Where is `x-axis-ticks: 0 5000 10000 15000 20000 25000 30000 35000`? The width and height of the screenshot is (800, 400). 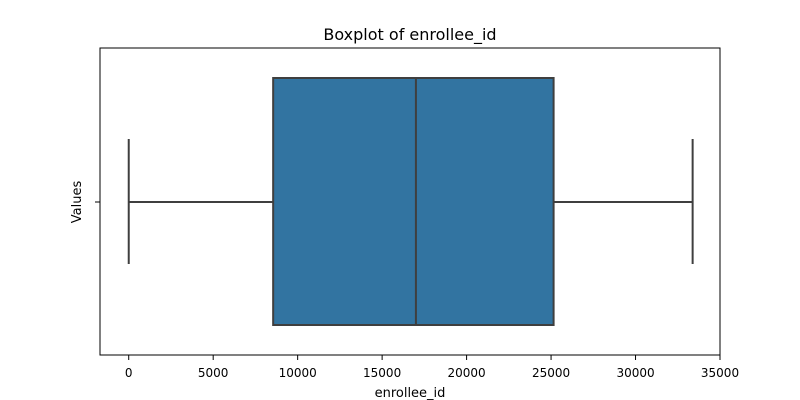
x-axis-ticks: 0 5000 10000 15000 20000 25000 30000 35000 is located at coordinates (432, 367).